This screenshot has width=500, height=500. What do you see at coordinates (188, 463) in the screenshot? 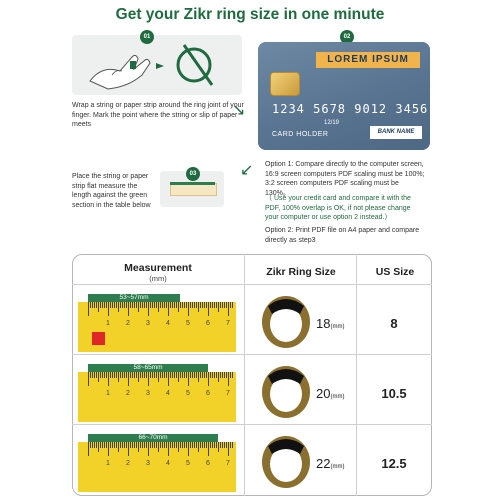
I see `ruler-label: 5` at bounding box center [188, 463].